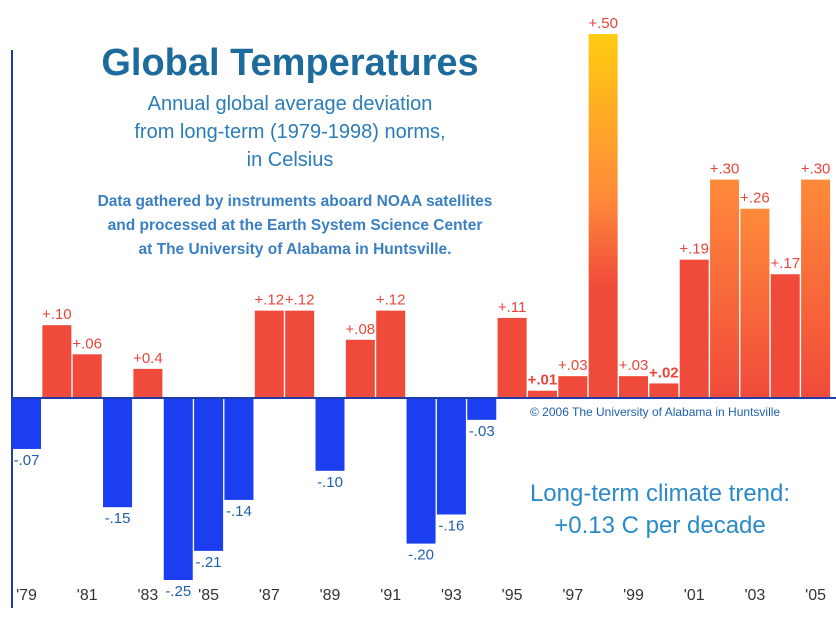 The image size is (836, 620). I want to click on bar-1998, so click(603, 216).